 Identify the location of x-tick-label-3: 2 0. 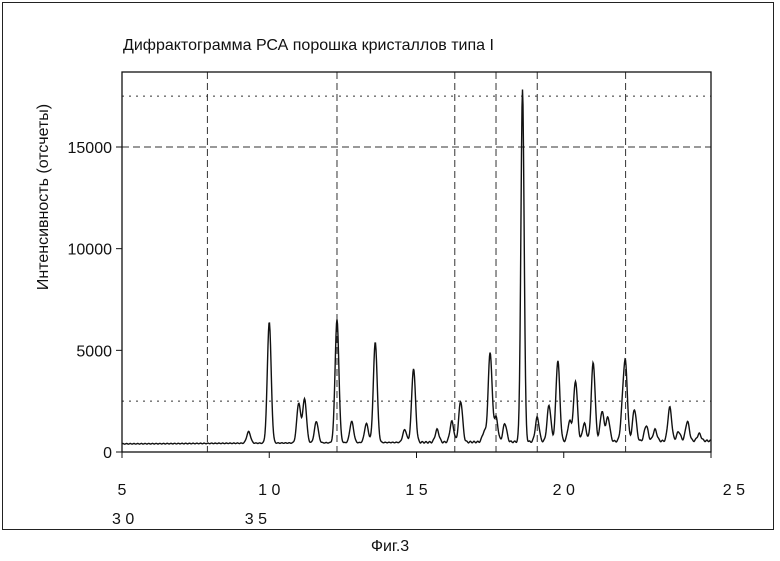
(564, 490).